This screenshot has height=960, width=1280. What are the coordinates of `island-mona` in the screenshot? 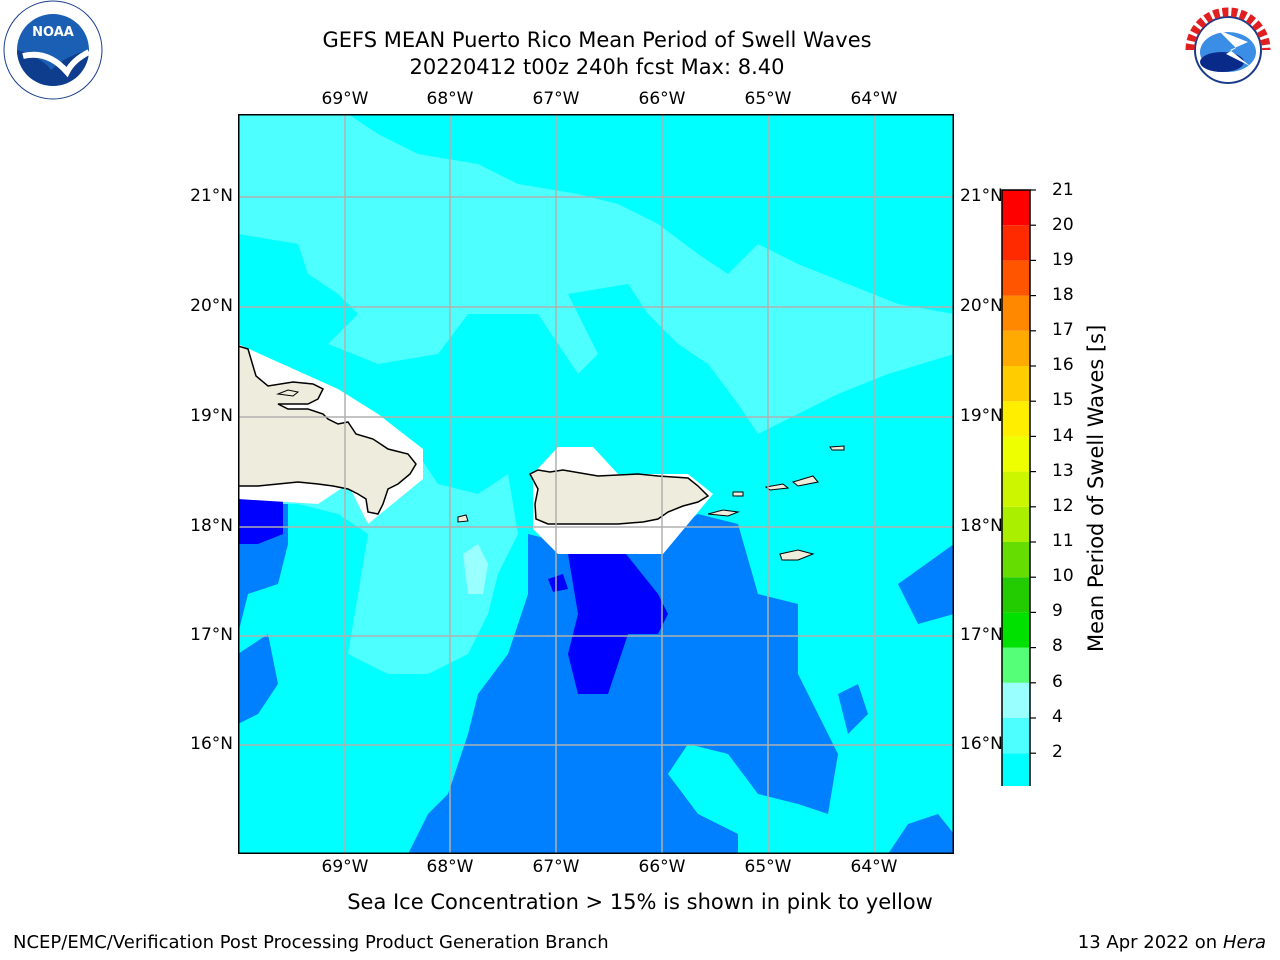 It's located at (463, 518).